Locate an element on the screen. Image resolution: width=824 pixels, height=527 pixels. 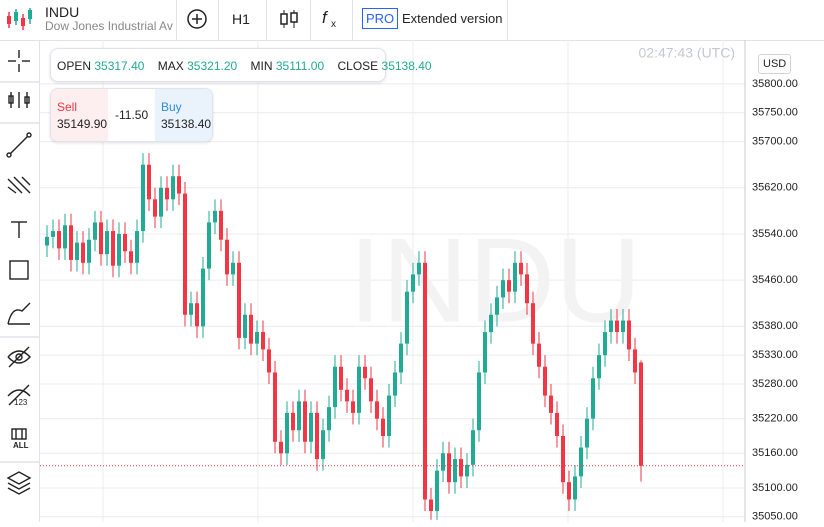
chart-type-button is located at coordinates (289, 19).